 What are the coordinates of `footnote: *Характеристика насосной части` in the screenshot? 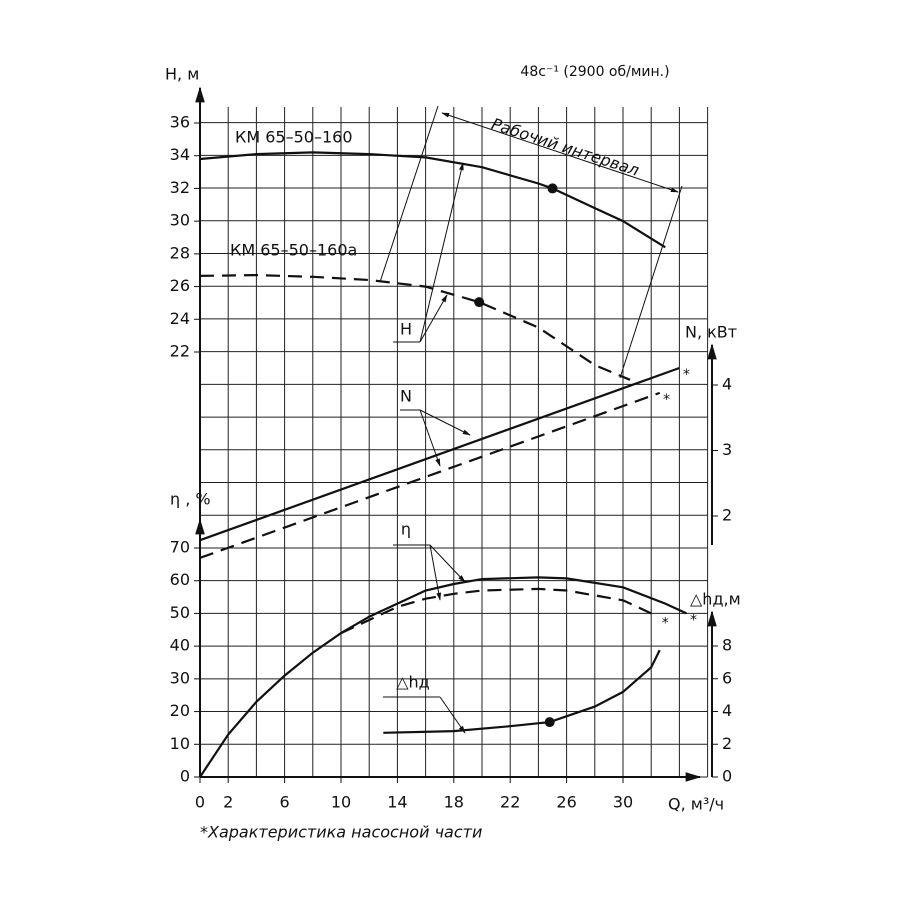 It's located at (341, 832).